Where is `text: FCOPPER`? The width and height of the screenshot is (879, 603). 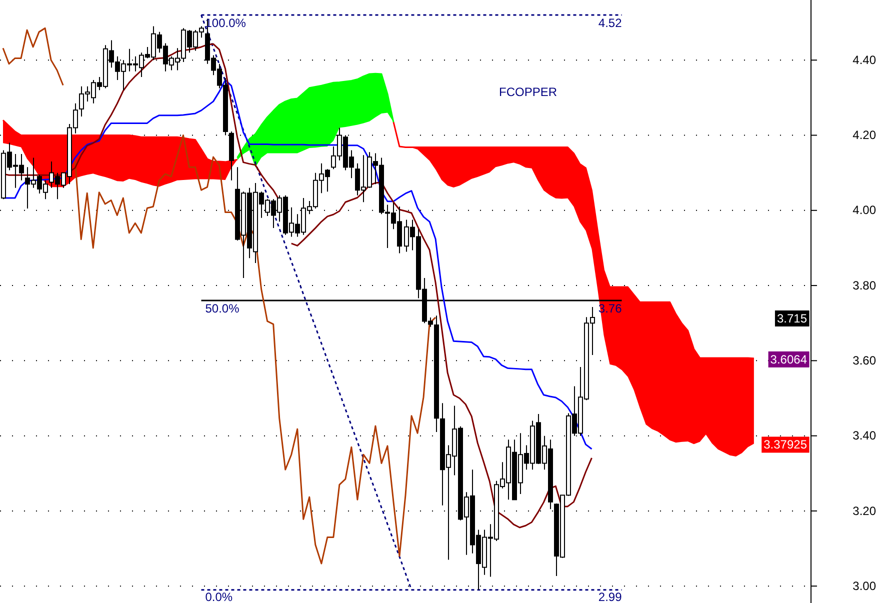 text: FCOPPER is located at coordinates (528, 92).